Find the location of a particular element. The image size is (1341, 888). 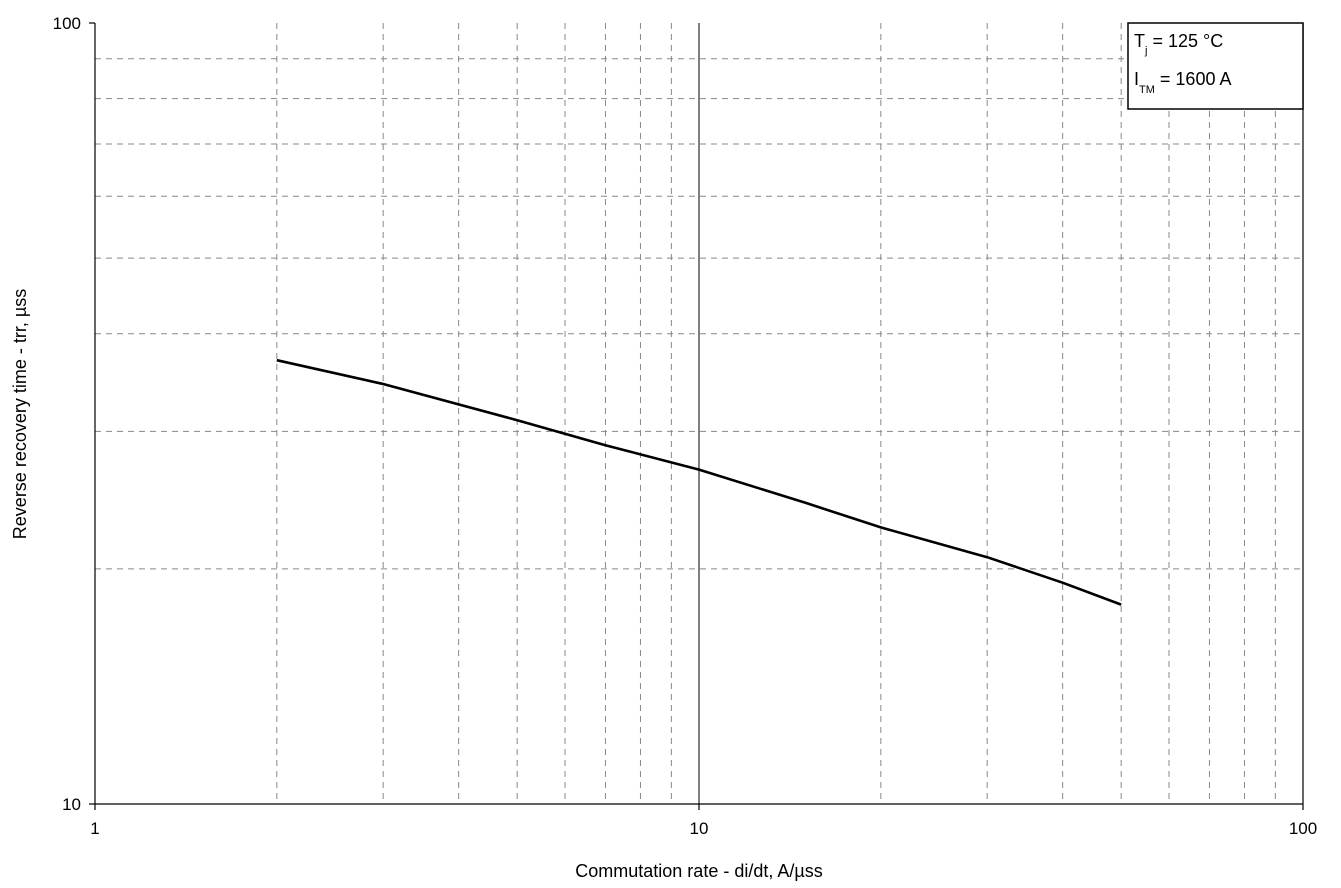

legend-tj-value: = 125 °C is located at coordinates (1185, 41).